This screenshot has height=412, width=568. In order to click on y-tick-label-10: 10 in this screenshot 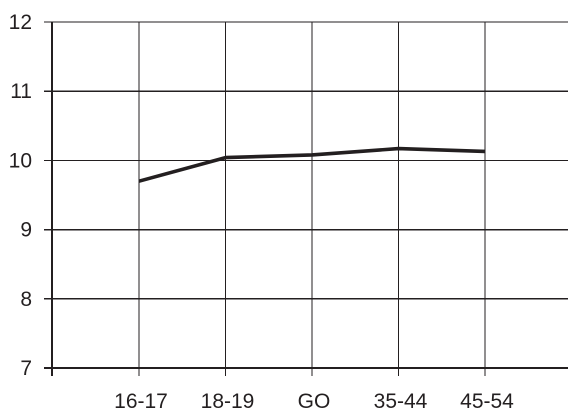, I will do `click(20, 160)`.